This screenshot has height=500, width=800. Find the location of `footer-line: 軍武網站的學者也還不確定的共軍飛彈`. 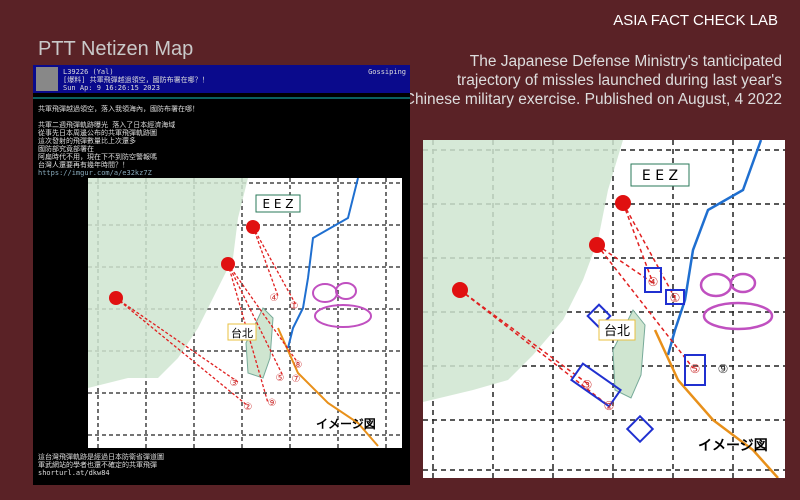

footer-line: 軍武網站的學者也還不確定的共軍飛彈 is located at coordinates (97, 465).